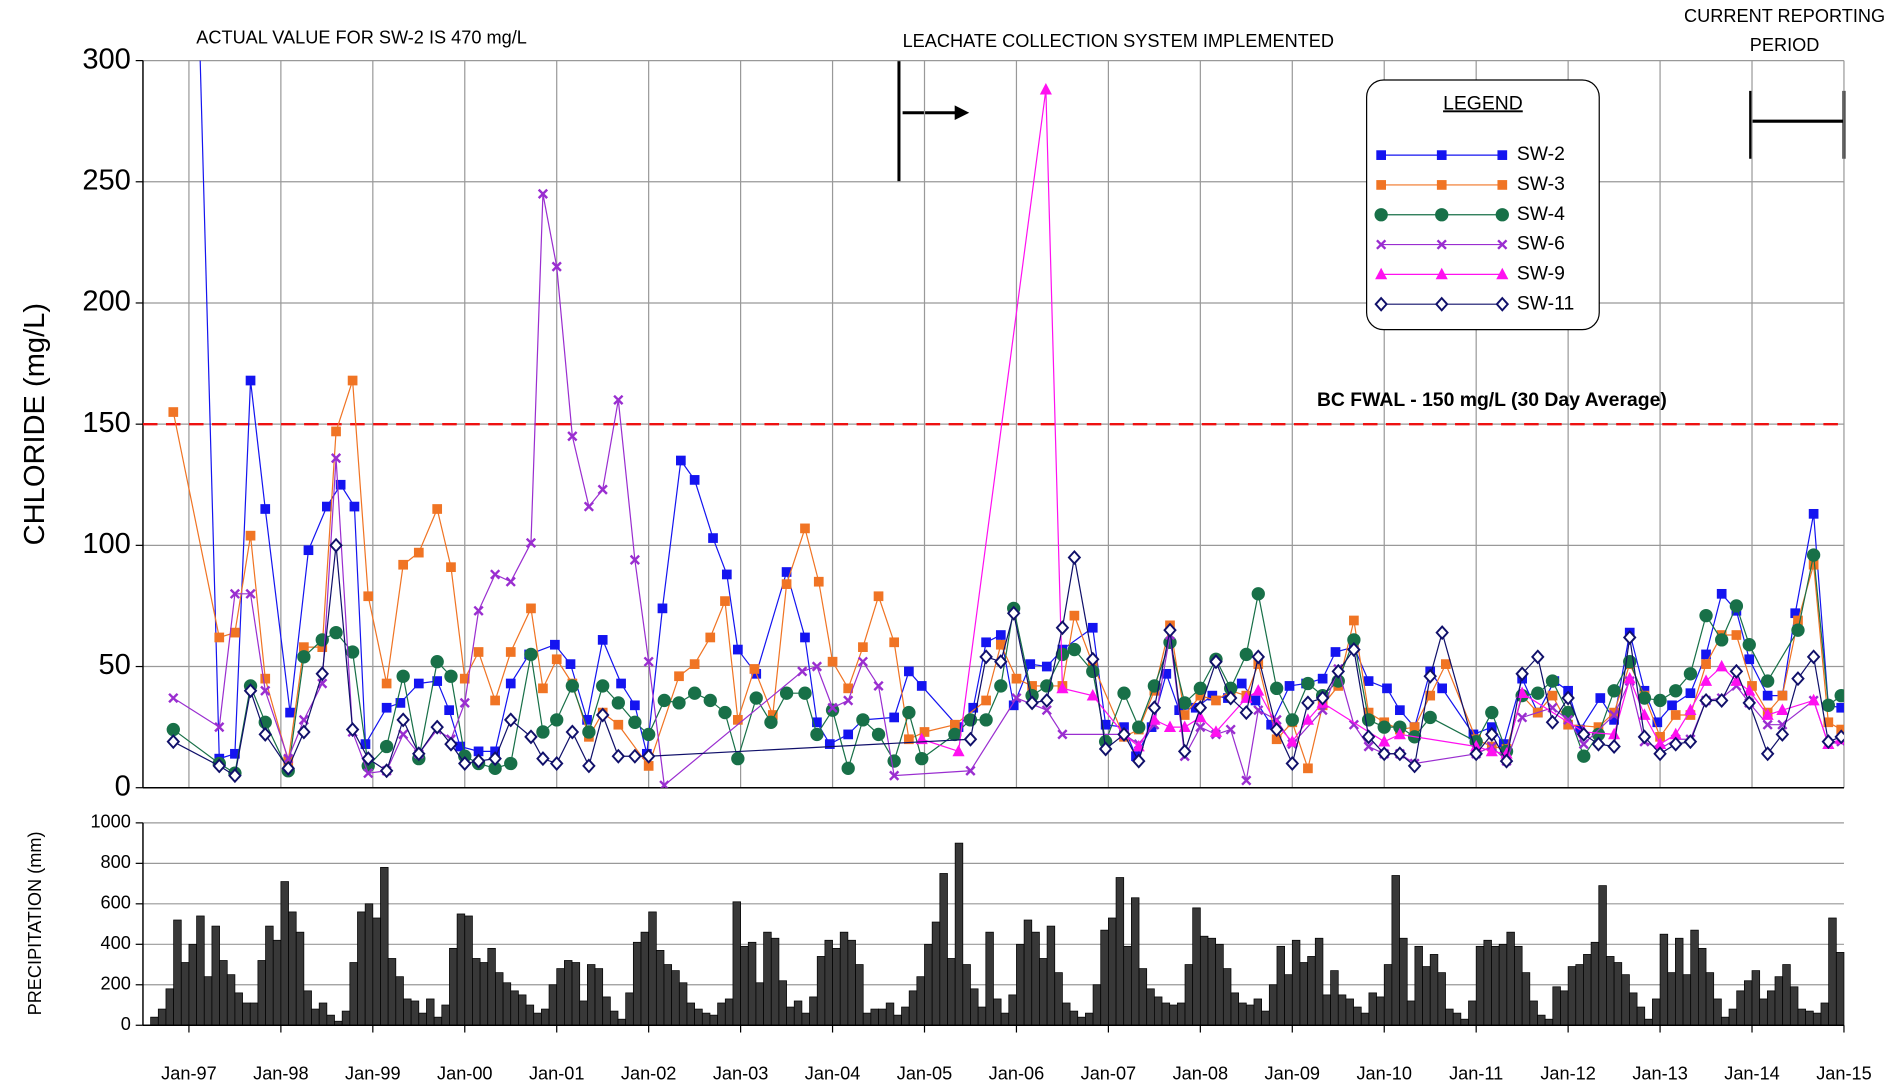  I want to click on x-tick-label: Jan-97, so click(189, 1072).